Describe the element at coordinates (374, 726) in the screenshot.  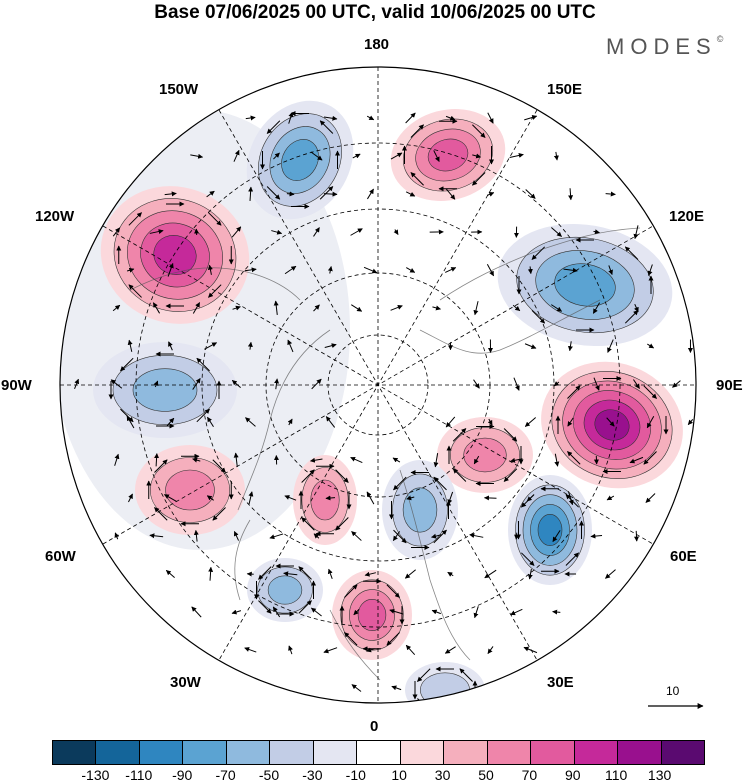
I see `lon-label-0: 0` at that location.